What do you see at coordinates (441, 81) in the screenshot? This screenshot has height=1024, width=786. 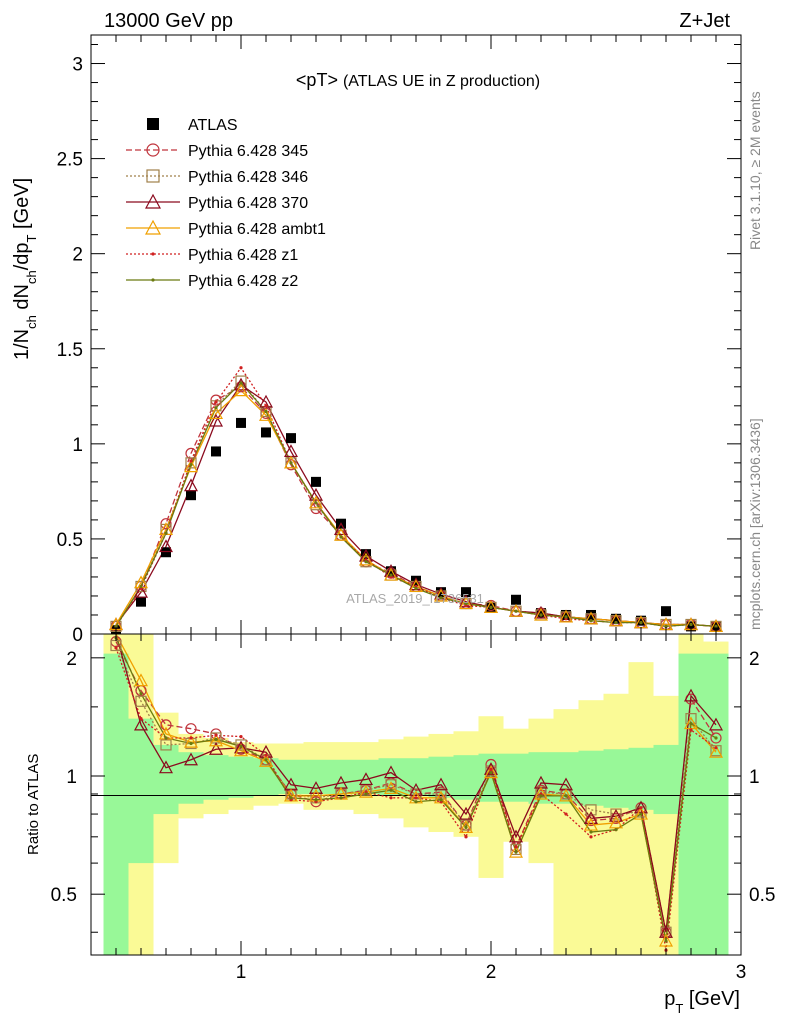 I see `plot-title-sub: (ATLAS UE in Z production)` at bounding box center [441, 81].